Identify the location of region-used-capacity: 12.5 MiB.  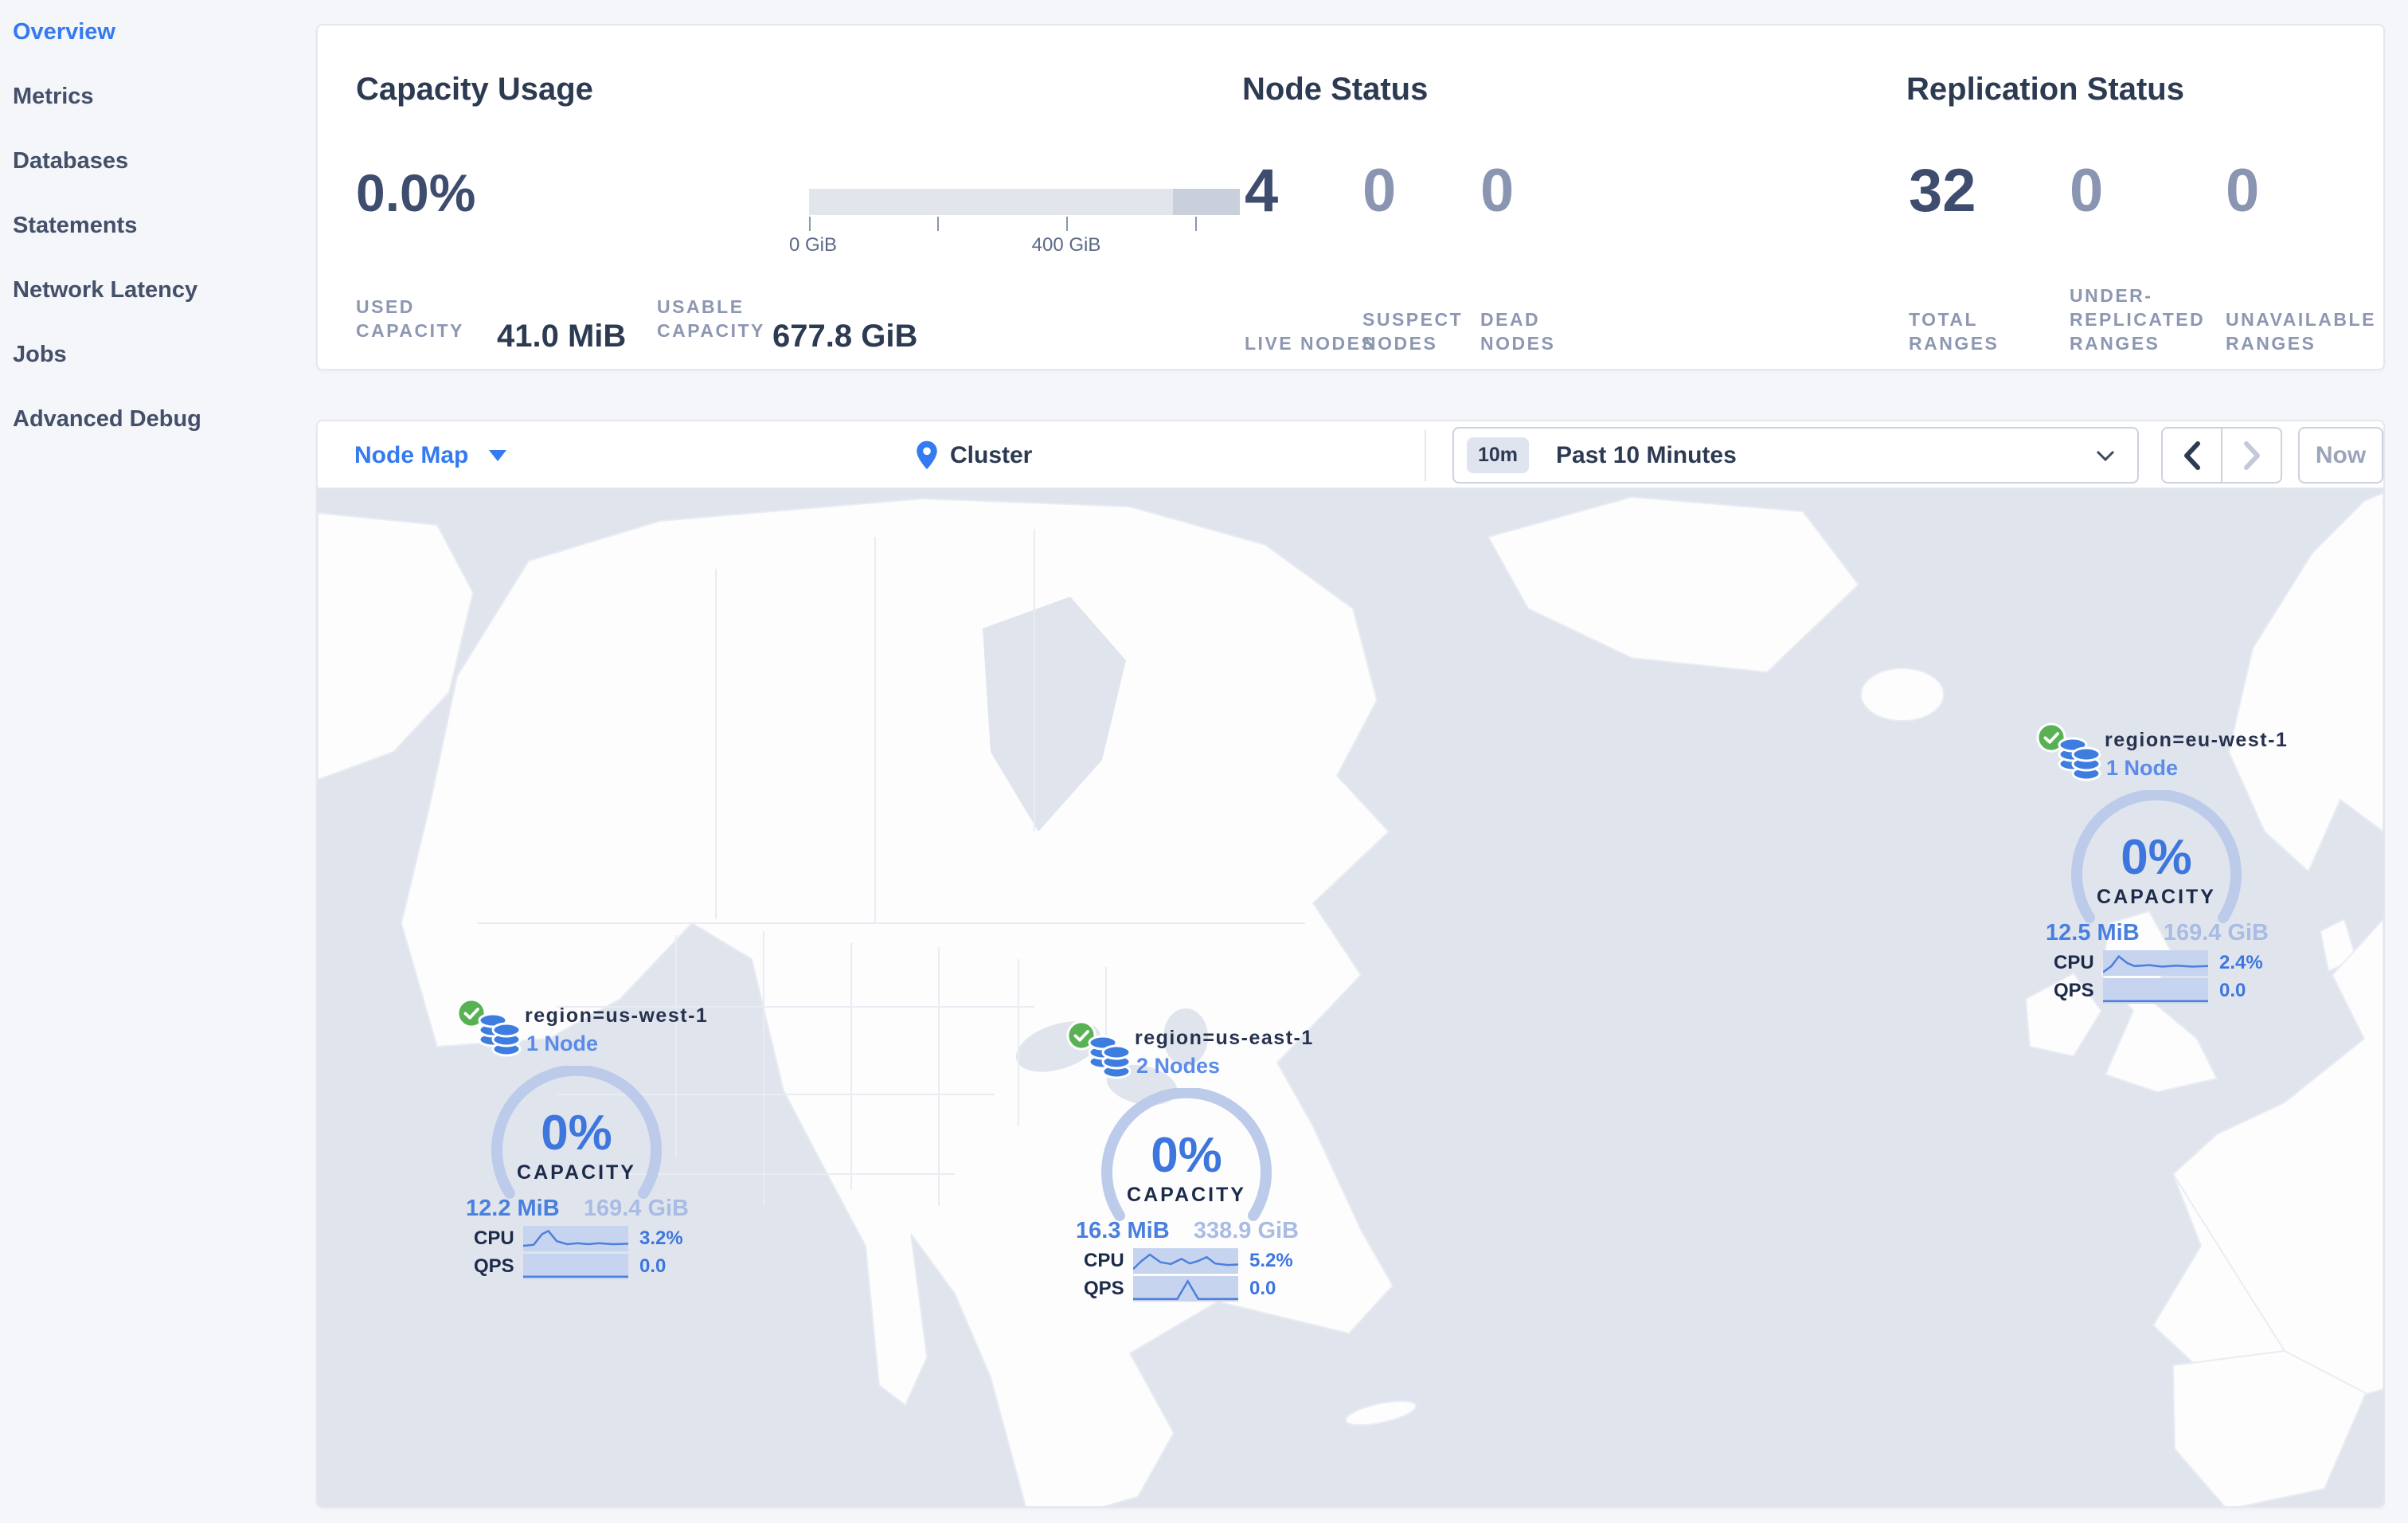
(2093, 933).